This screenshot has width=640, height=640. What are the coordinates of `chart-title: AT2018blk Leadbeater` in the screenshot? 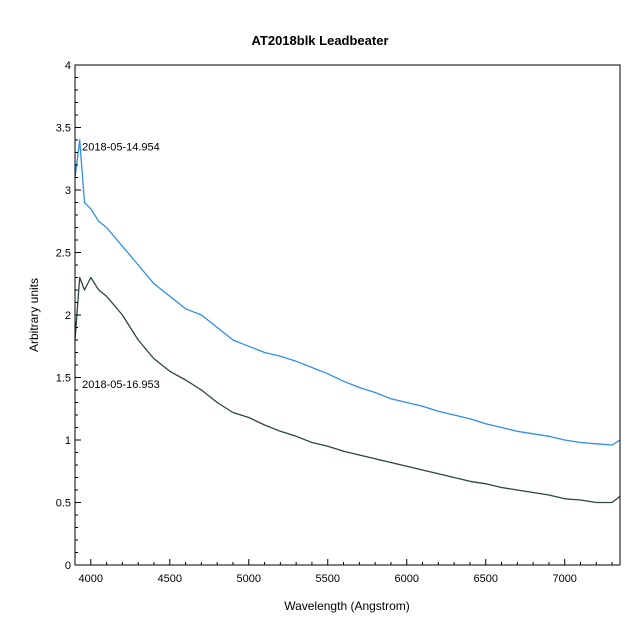 It's located at (319, 40).